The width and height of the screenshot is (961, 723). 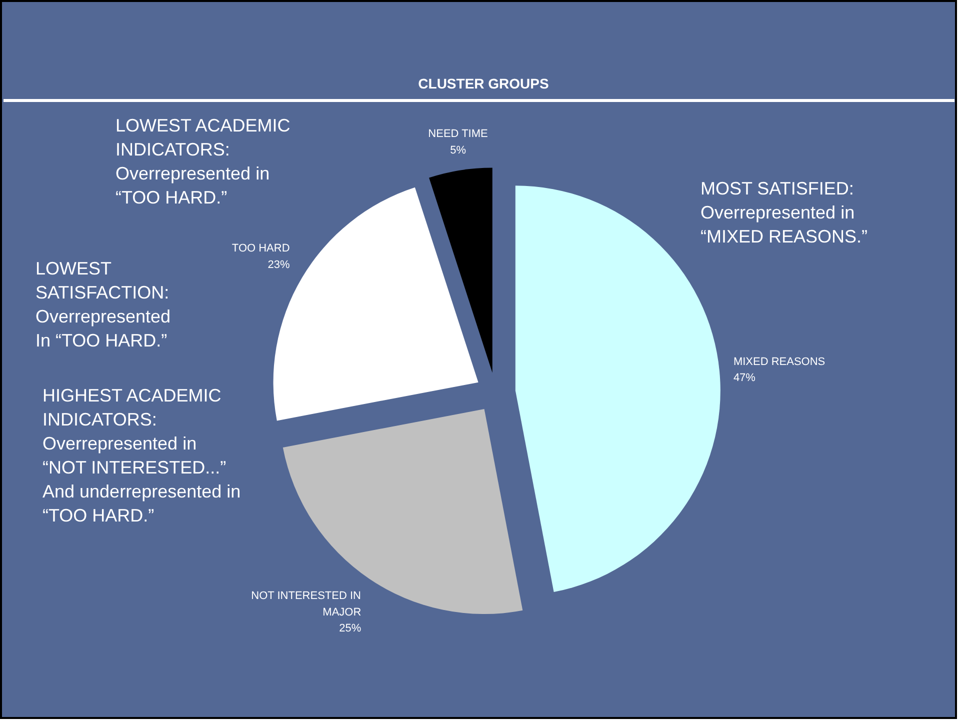 I want to click on text: LOWEST ACADEMIC INDICATORS: Overrepresented in “TOO HARD.”, so click(x=203, y=162).